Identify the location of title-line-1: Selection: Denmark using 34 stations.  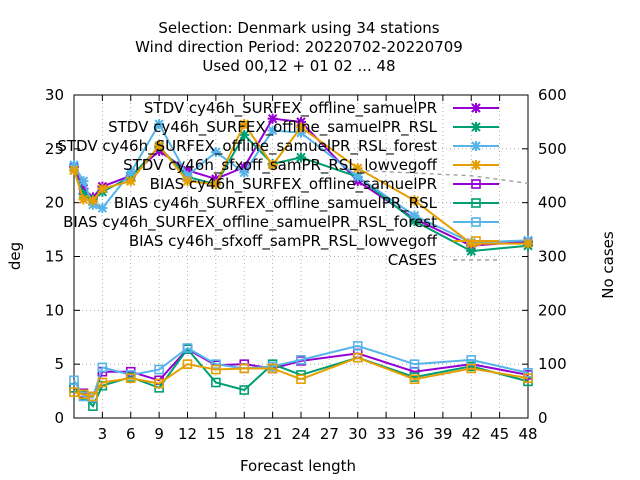
(298, 28).